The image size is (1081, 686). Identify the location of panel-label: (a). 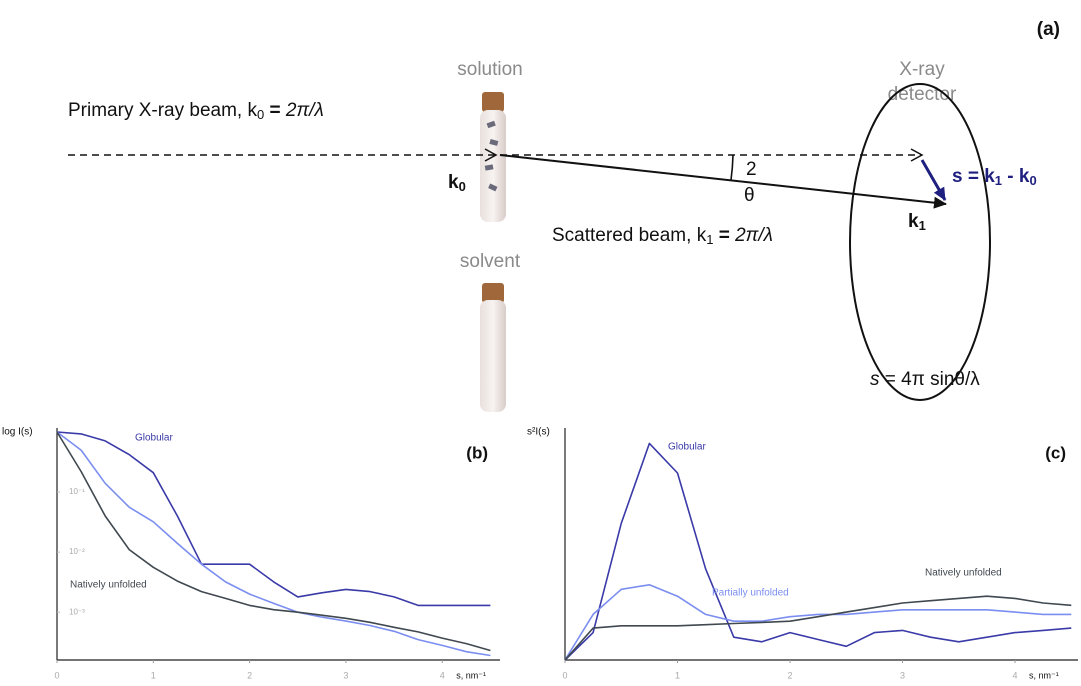
(1048, 29).